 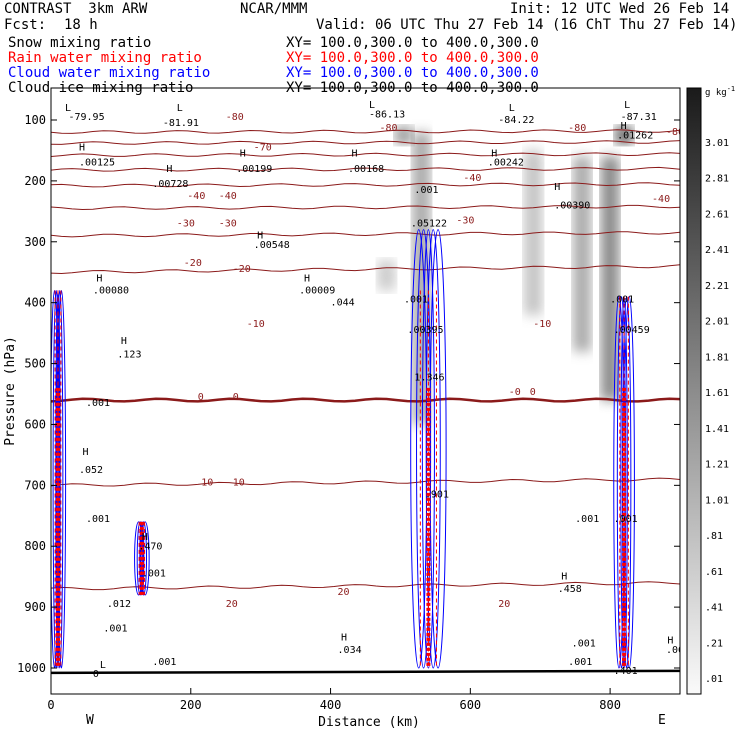 I want to click on x-tick-label-800: 800, so click(x=610, y=705).